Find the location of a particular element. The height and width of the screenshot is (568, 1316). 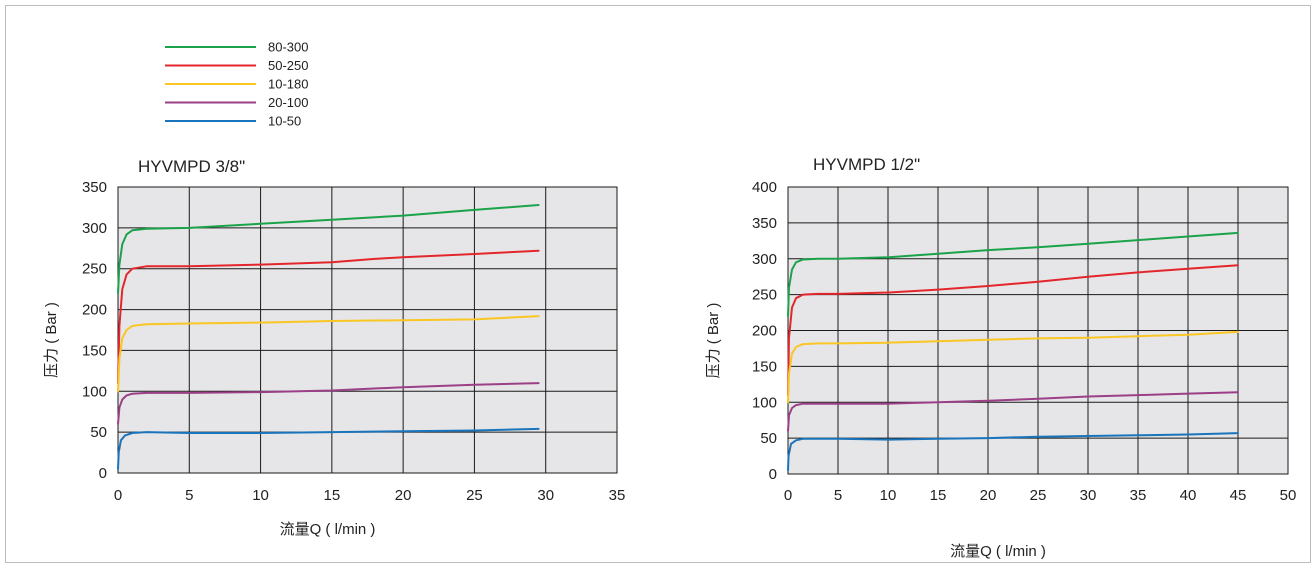

chart-title: HYVMPD 1/2" is located at coordinates (866, 164).